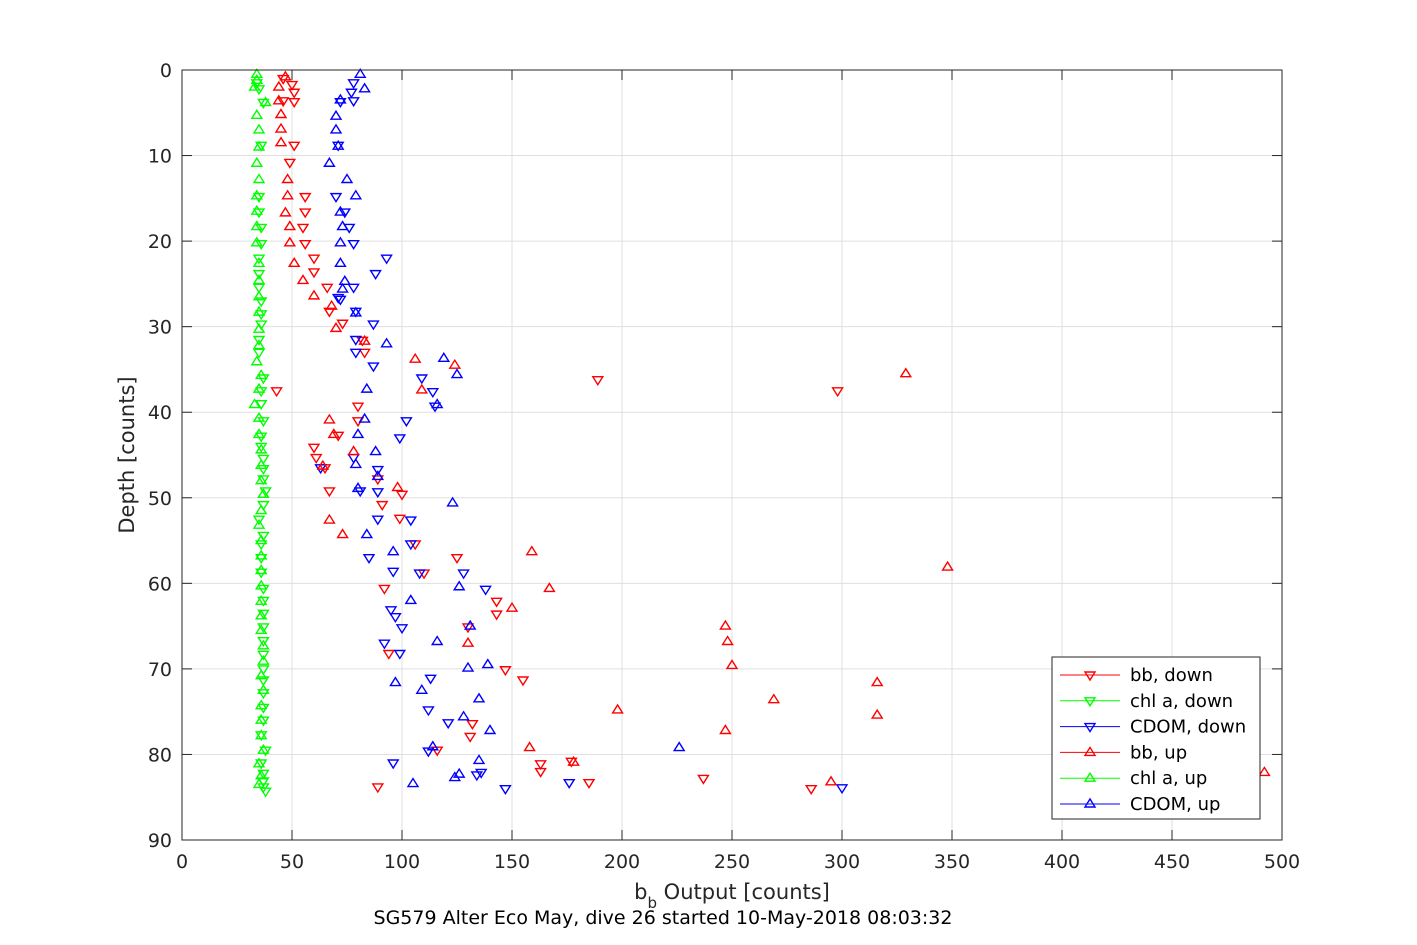 The height and width of the screenshot is (945, 1417). Describe the element at coordinates (512, 862) in the screenshot. I see `x-tick-label: 150` at that location.